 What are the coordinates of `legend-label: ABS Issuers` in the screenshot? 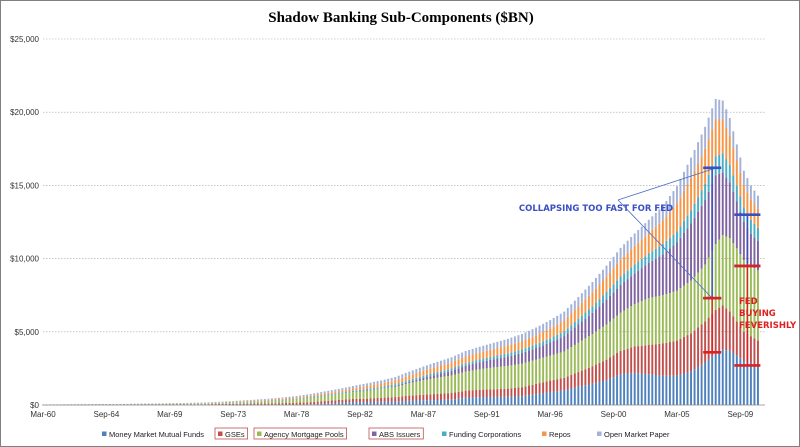 It's located at (400, 434).